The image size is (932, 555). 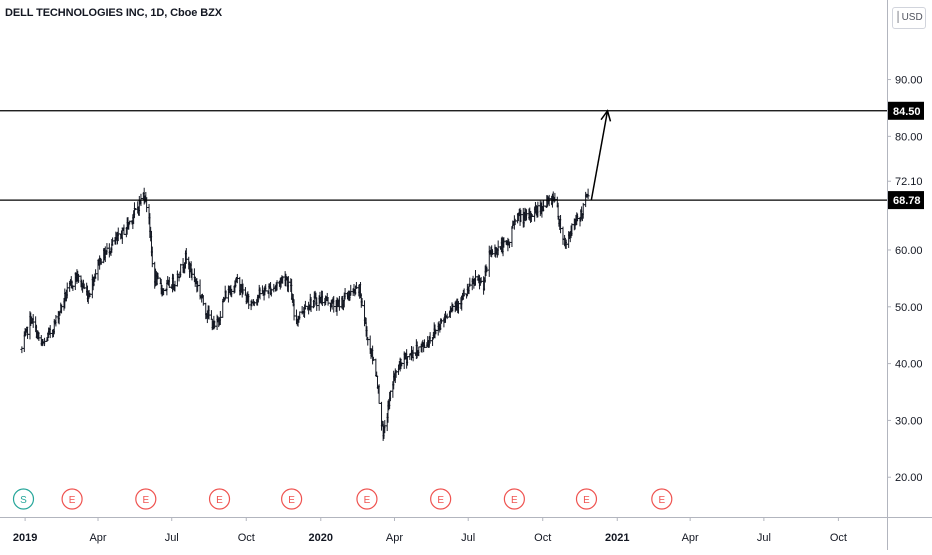 I want to click on currency-label: USD, so click(x=912, y=17).